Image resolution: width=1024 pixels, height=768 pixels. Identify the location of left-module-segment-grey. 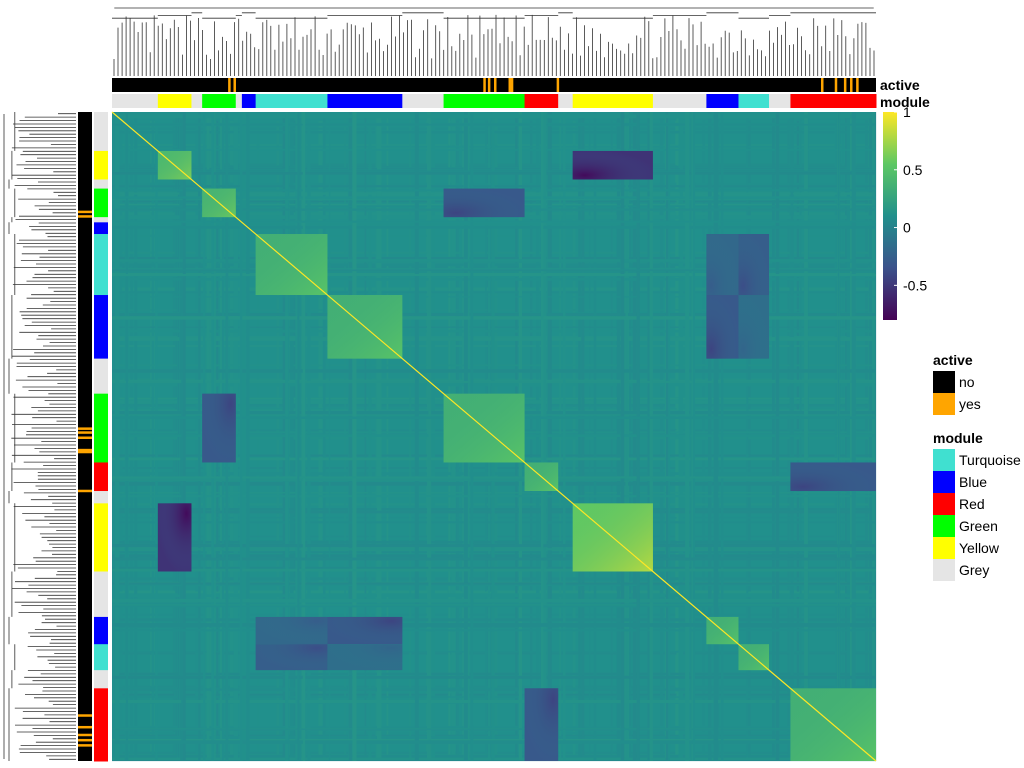
(101, 376).